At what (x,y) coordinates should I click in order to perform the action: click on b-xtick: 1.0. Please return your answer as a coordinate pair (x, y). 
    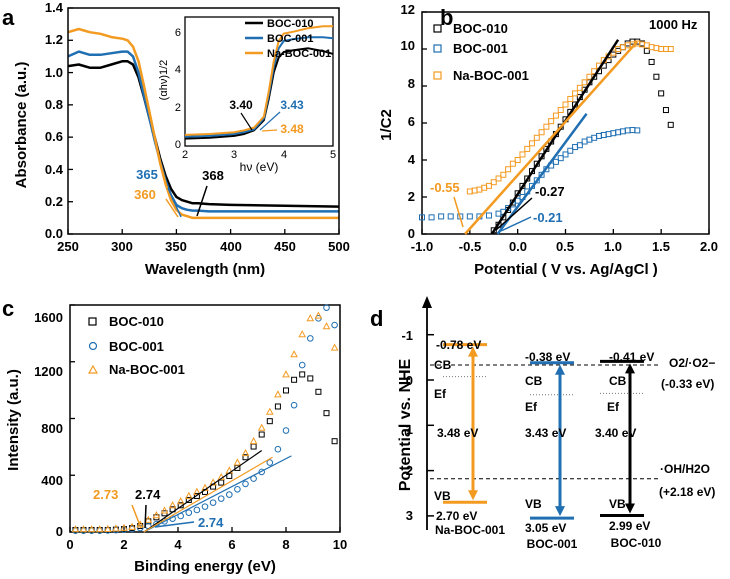
    Looking at the image, I should click on (613, 246).